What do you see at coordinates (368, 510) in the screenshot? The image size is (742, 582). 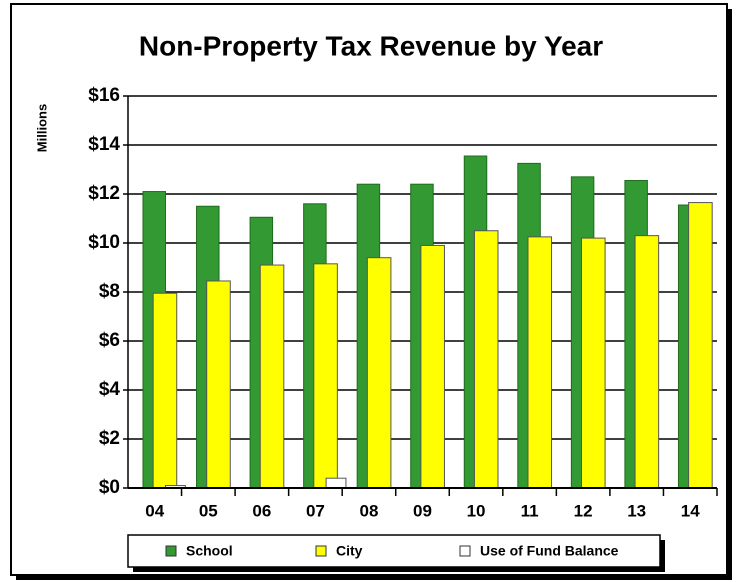 I see `x-tick-label: 08` at bounding box center [368, 510].